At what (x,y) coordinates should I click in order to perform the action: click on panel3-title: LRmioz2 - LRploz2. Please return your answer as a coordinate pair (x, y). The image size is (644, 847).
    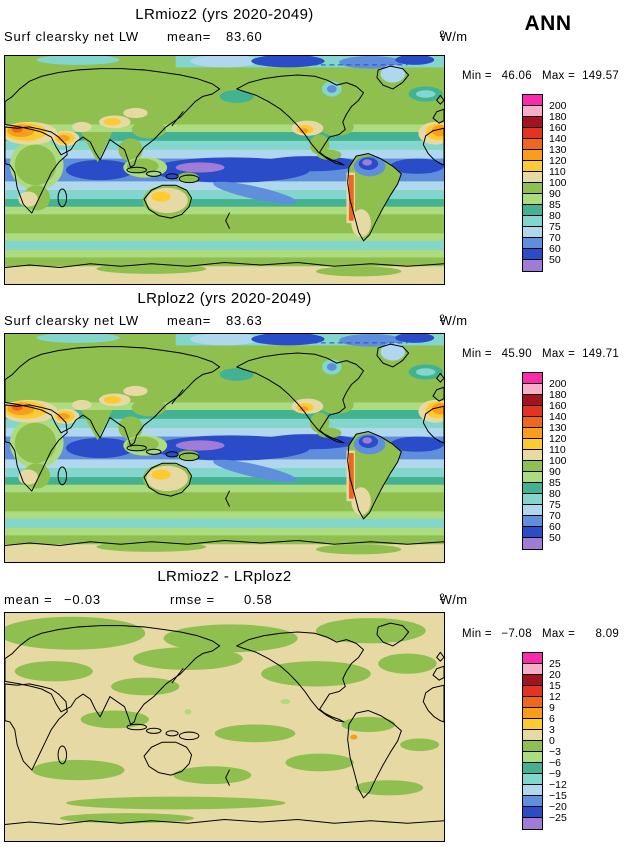
    Looking at the image, I should click on (224, 576).